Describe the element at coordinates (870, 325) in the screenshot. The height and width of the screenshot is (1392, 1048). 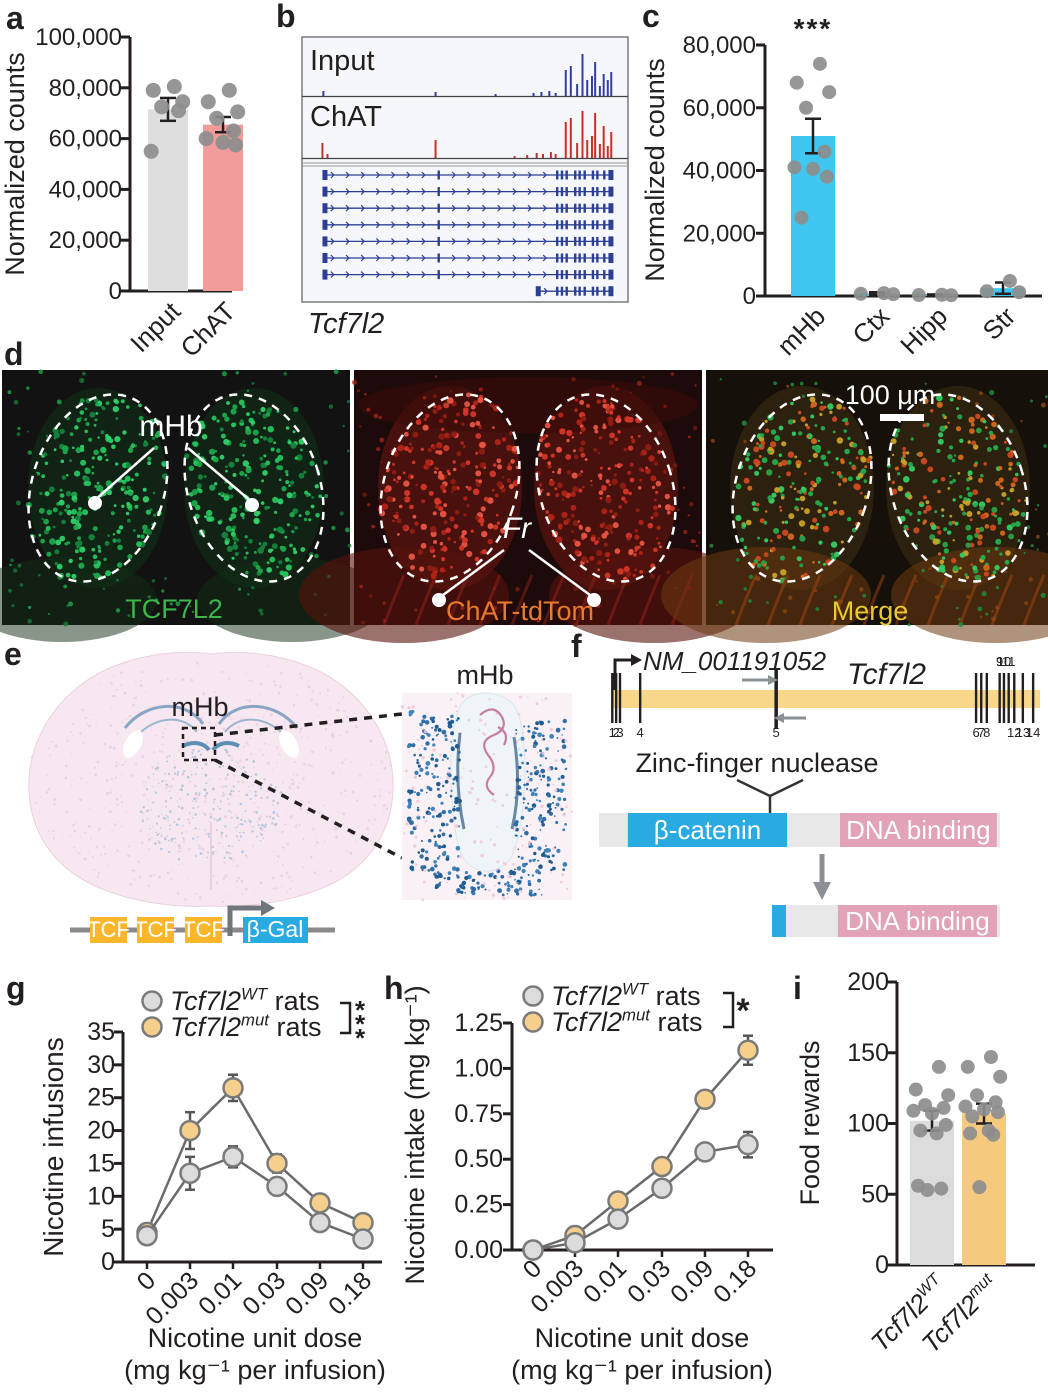
I see `x-tick-label: Ctx` at that location.